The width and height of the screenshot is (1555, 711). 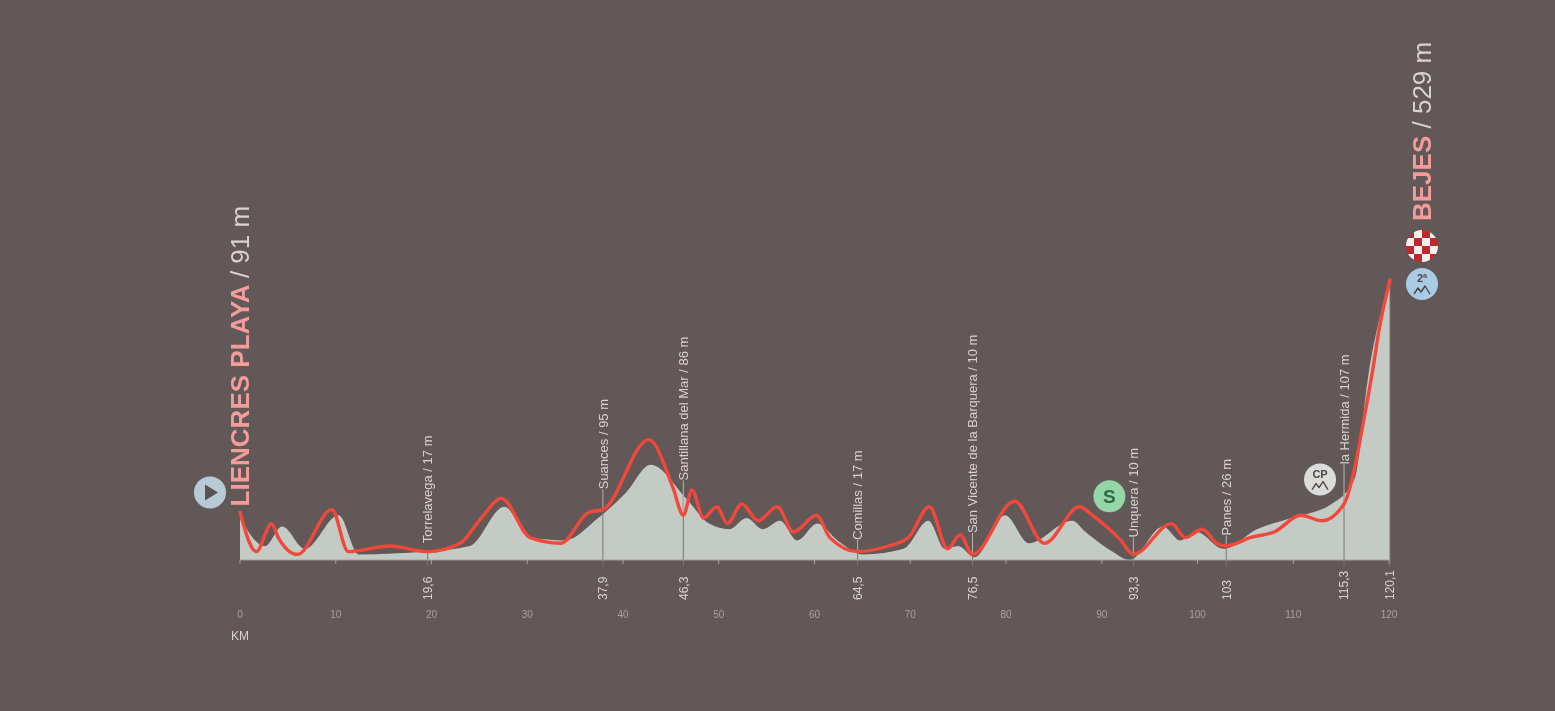 I want to click on letter-badge-icon: S, so click(x=1109, y=496).